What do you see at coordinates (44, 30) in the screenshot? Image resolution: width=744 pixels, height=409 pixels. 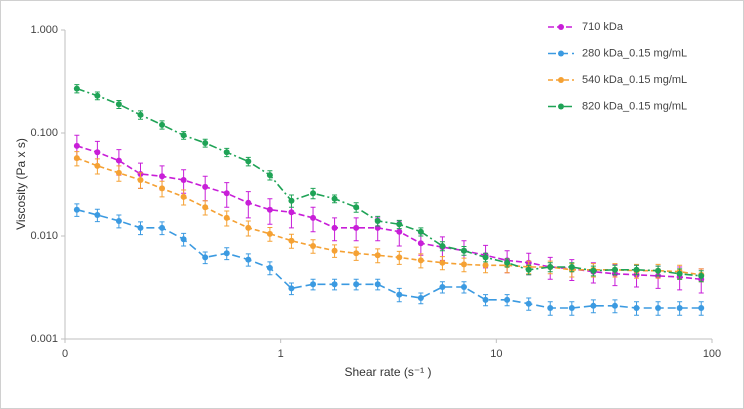 I see `y-tick-label: 1.000` at bounding box center [44, 30].